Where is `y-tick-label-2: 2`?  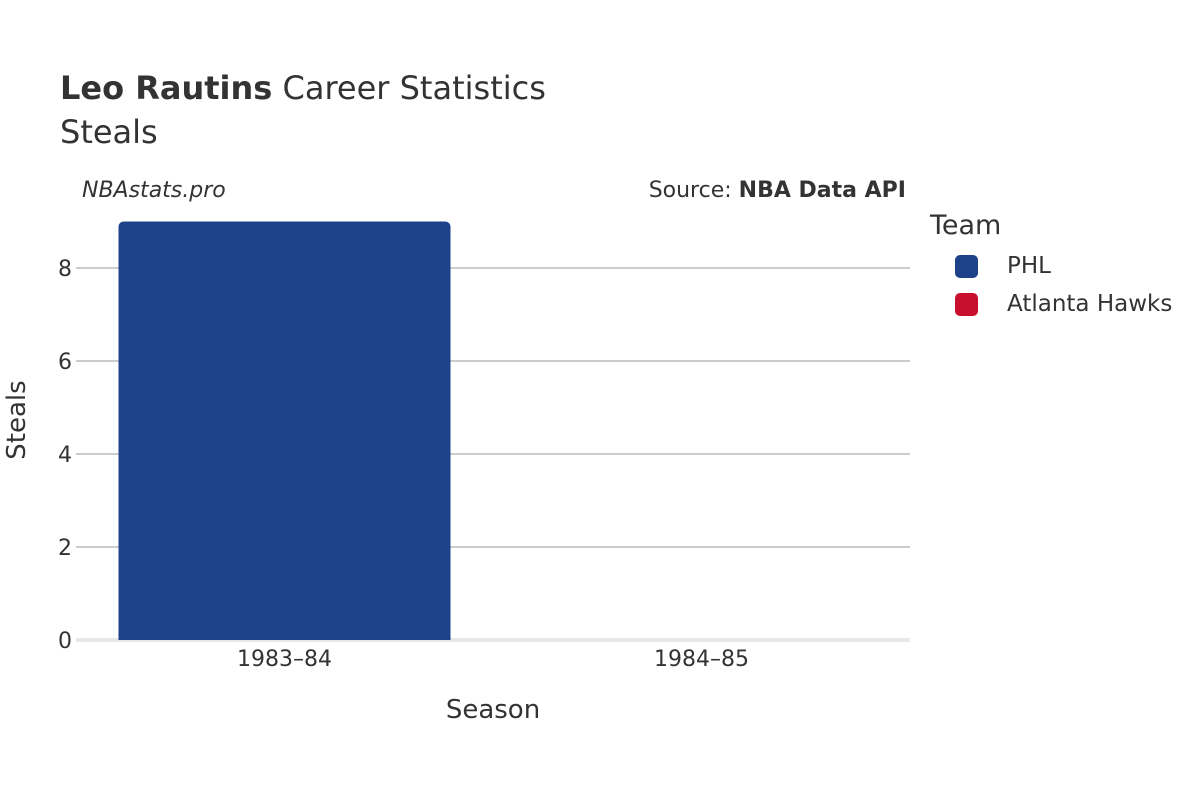
y-tick-label-2: 2 is located at coordinates (65, 548).